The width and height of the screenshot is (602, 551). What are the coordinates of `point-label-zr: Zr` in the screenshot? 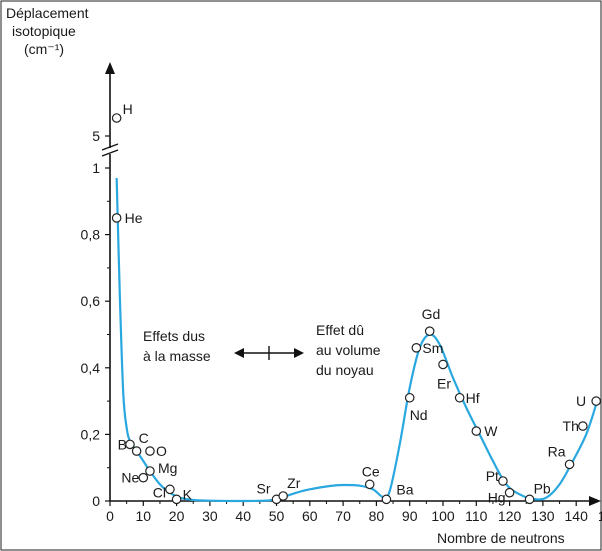 It's located at (294, 483).